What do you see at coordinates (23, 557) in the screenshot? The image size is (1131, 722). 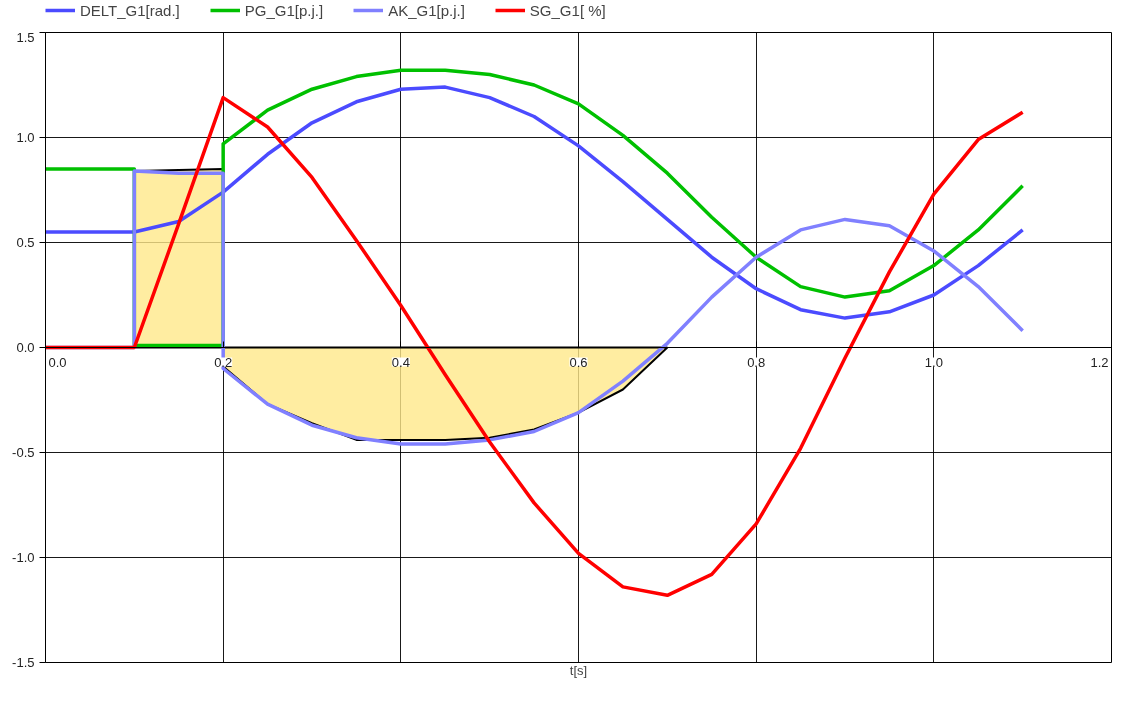 I see `y-tick-label: -1.0` at bounding box center [23, 557].